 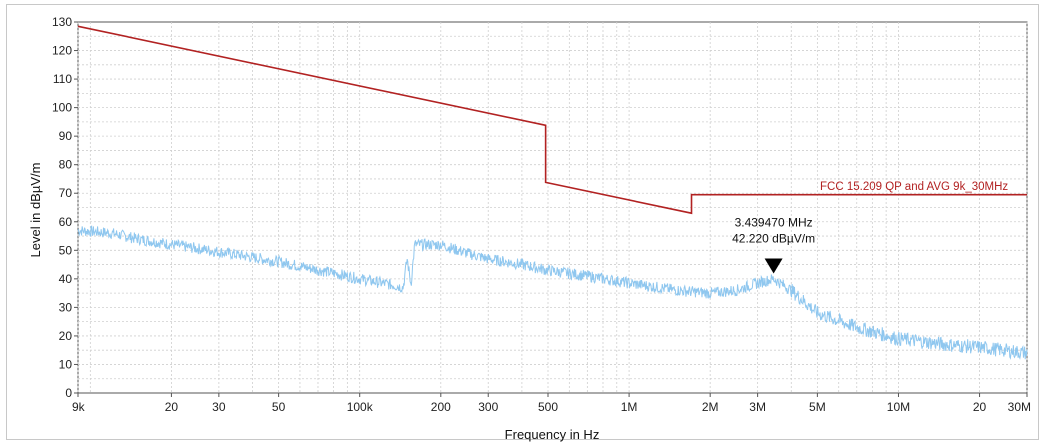 I want to click on x-tick-label: 30M, so click(x=1019, y=407).